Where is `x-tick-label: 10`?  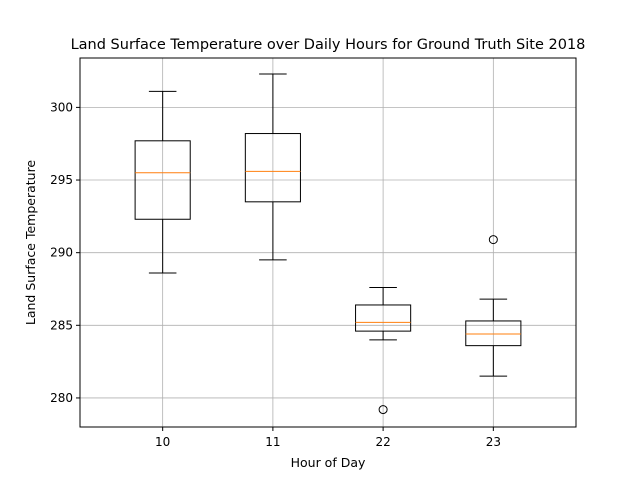 x-tick-label: 10 is located at coordinates (162, 442).